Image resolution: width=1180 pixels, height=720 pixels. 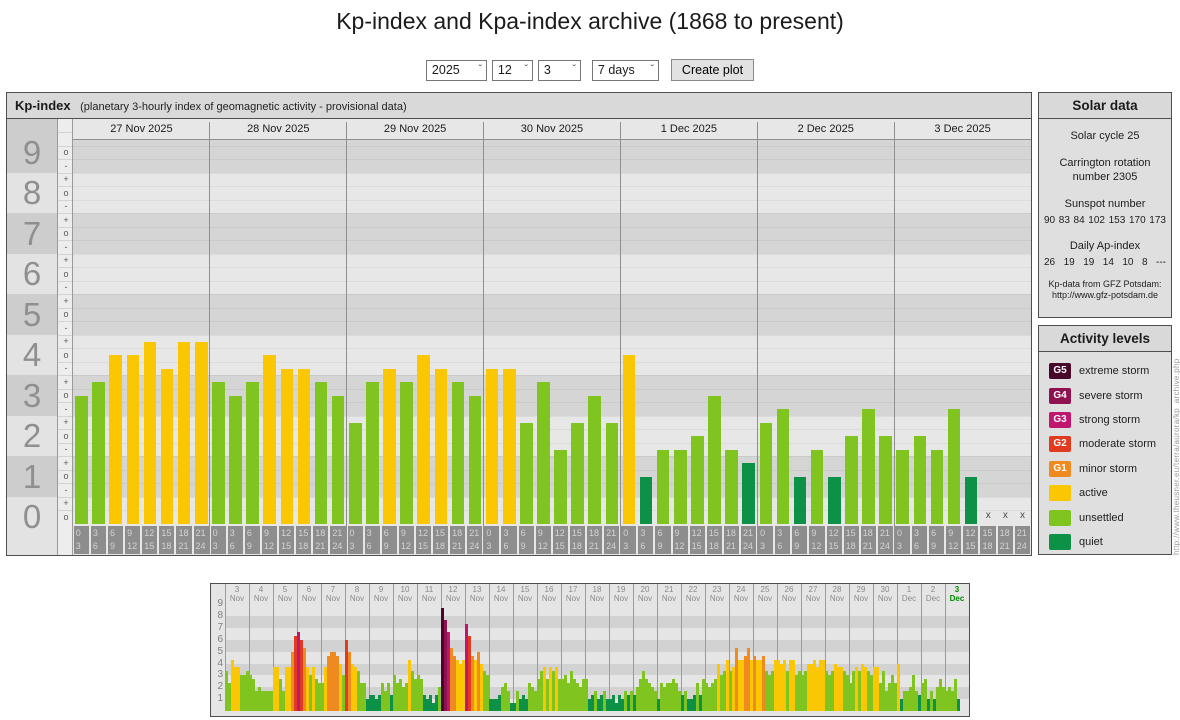 I want to click on range-select: 7 days ˇ, so click(x=625, y=70).